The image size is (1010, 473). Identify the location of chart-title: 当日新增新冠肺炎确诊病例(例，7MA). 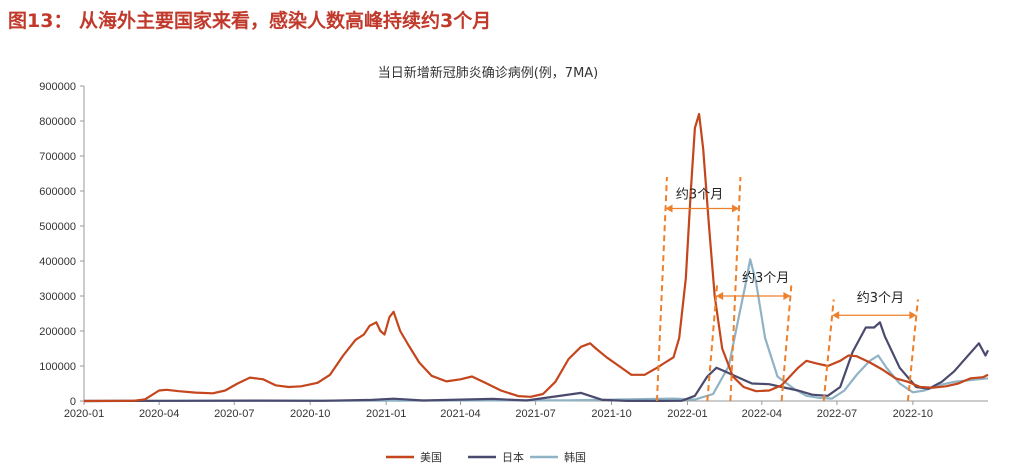
(488, 73).